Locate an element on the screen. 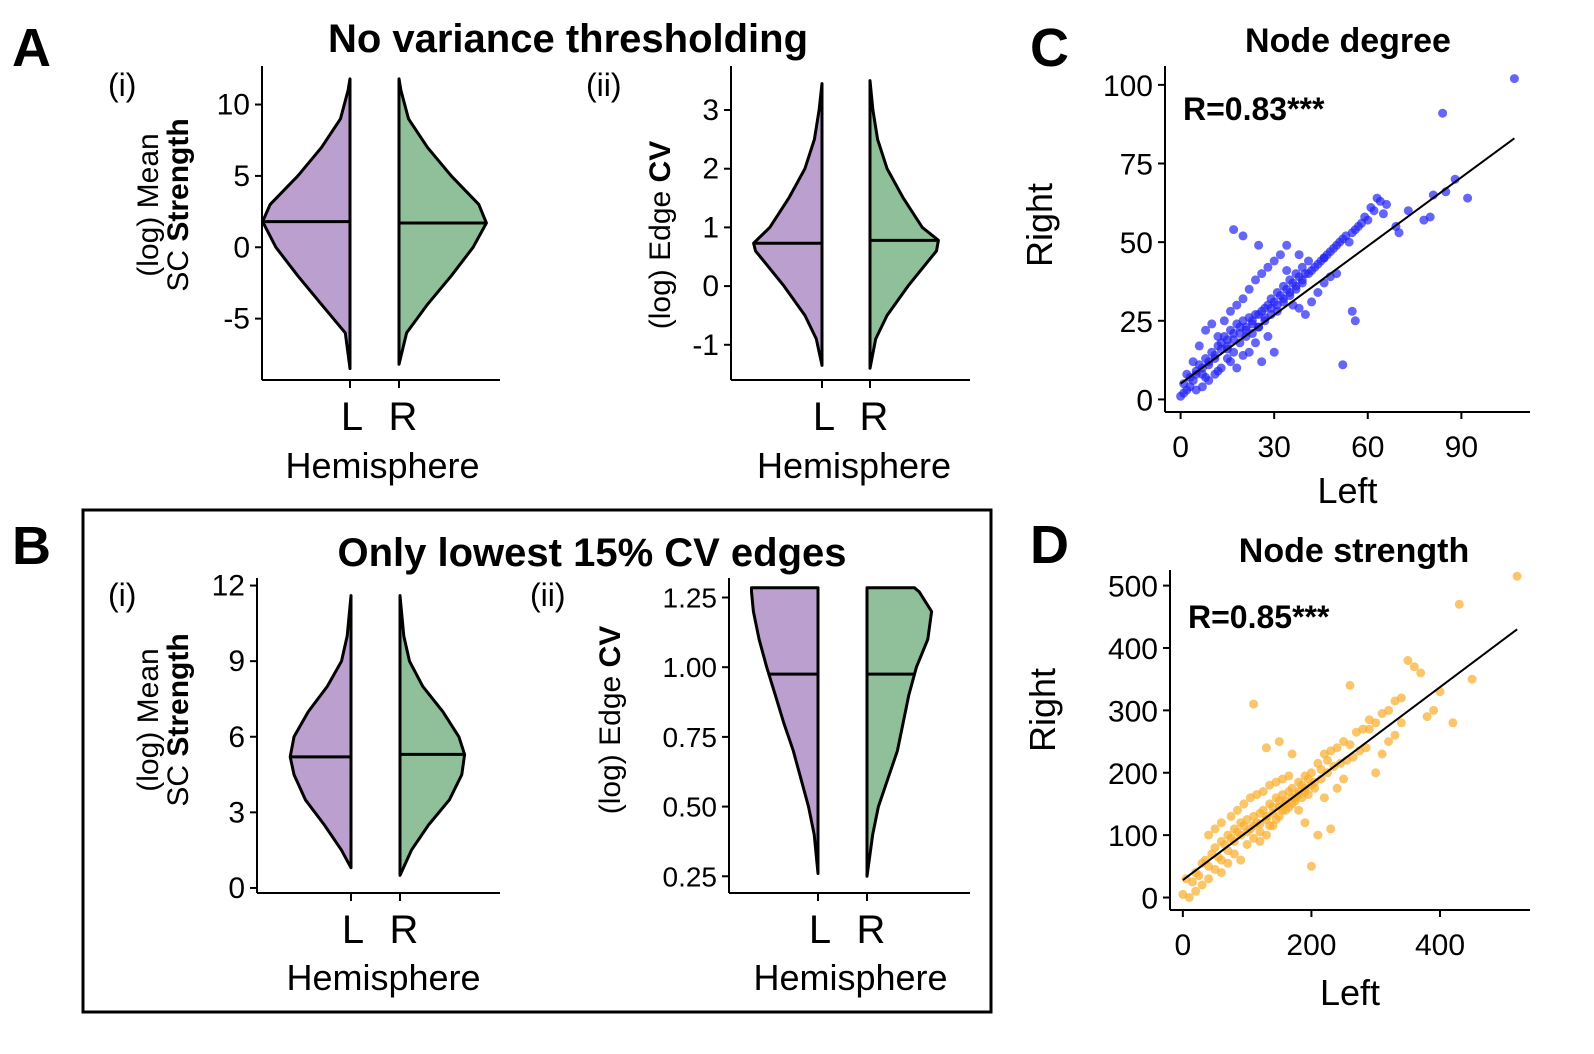  sub-panel-label: (ii) is located at coordinates (604, 85).